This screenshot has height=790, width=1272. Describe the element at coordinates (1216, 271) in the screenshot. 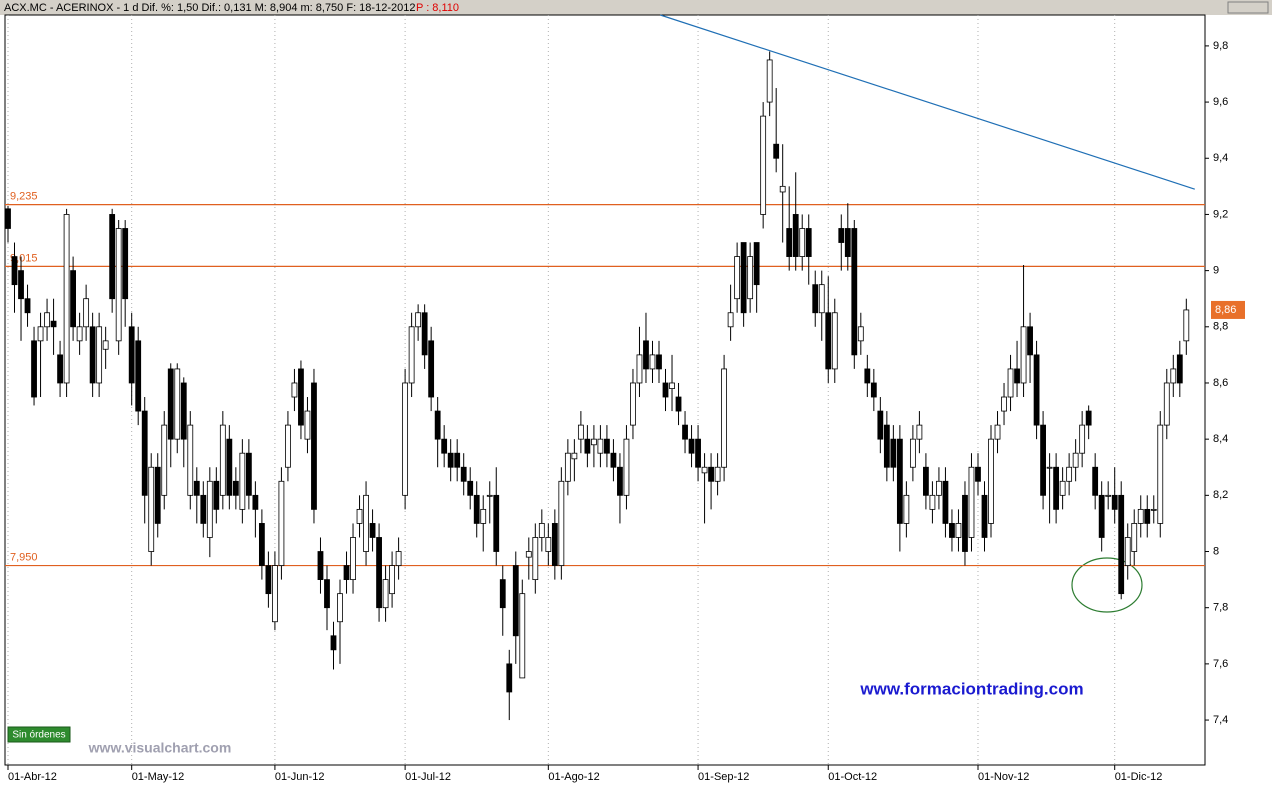

I see `y-tick-label: 9` at that location.